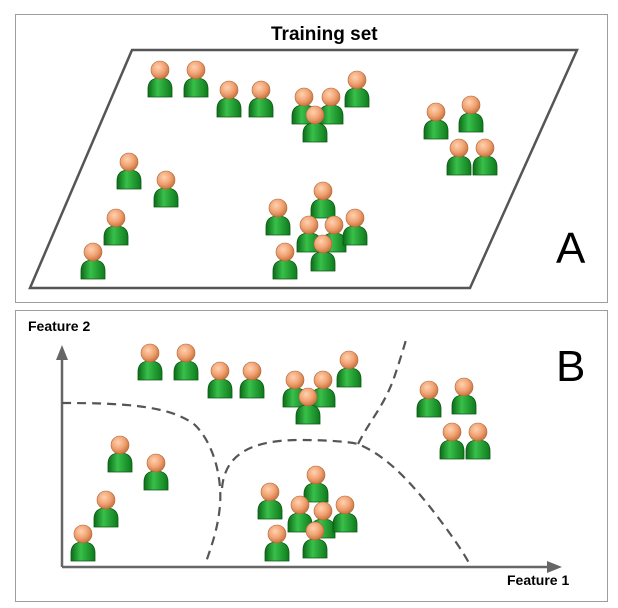 The width and height of the screenshot is (618, 608). I want to click on decision-boundary-middle, so click(345, 502).